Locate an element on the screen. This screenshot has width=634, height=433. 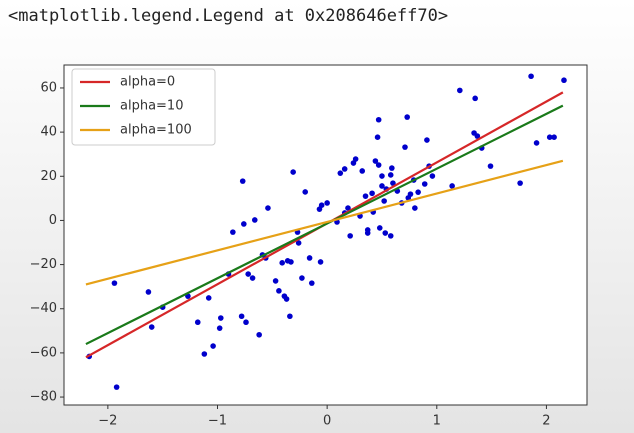
y-tick-label: −20 is located at coordinates (43, 264).